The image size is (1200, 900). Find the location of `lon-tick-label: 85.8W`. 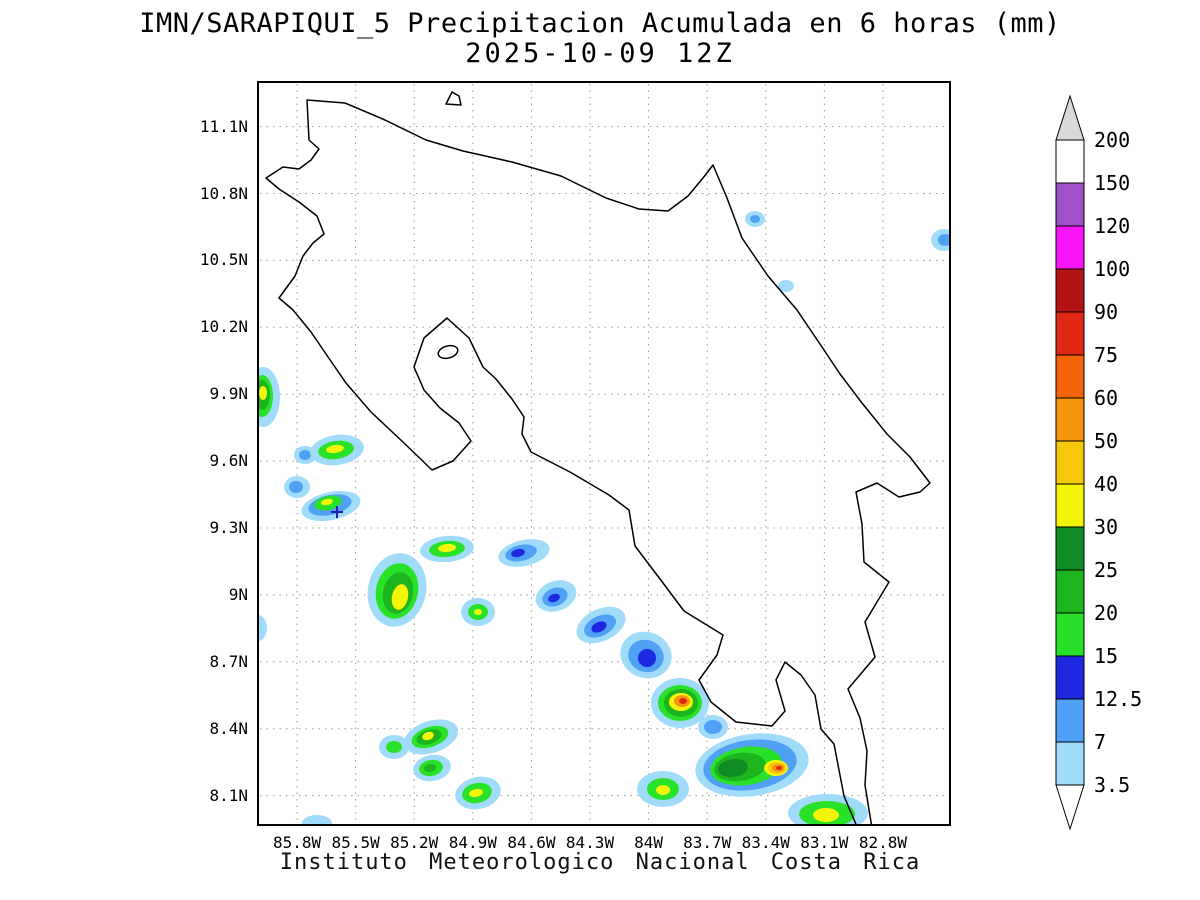

lon-tick-label: 85.8W is located at coordinates (297, 842).